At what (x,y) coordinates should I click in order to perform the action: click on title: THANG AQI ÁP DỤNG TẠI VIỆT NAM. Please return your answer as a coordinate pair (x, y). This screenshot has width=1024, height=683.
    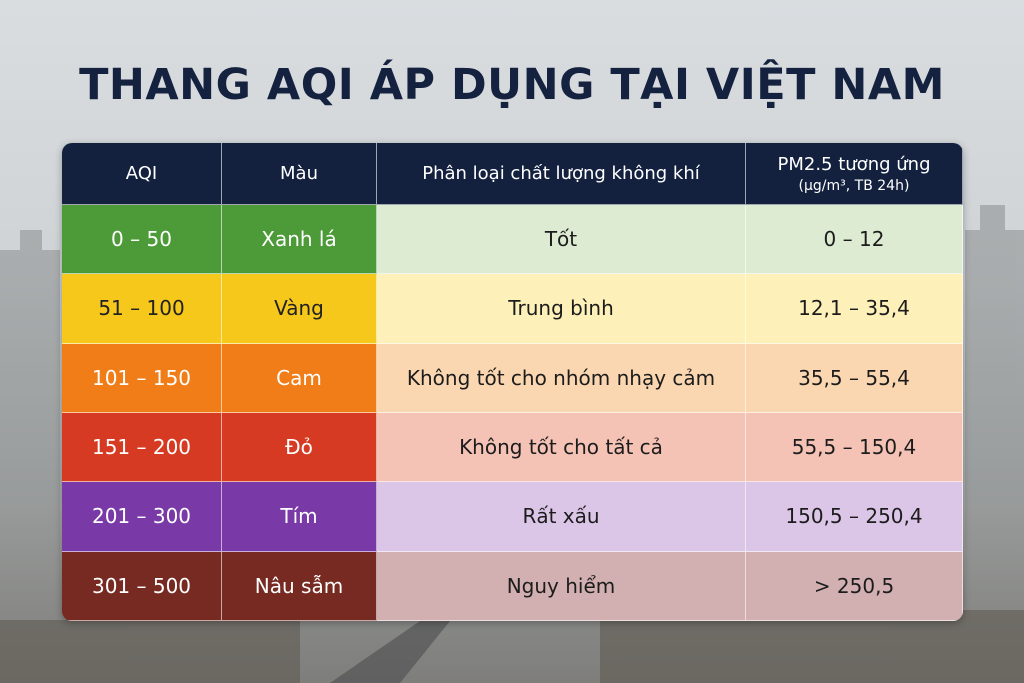
    Looking at the image, I should click on (512, 85).